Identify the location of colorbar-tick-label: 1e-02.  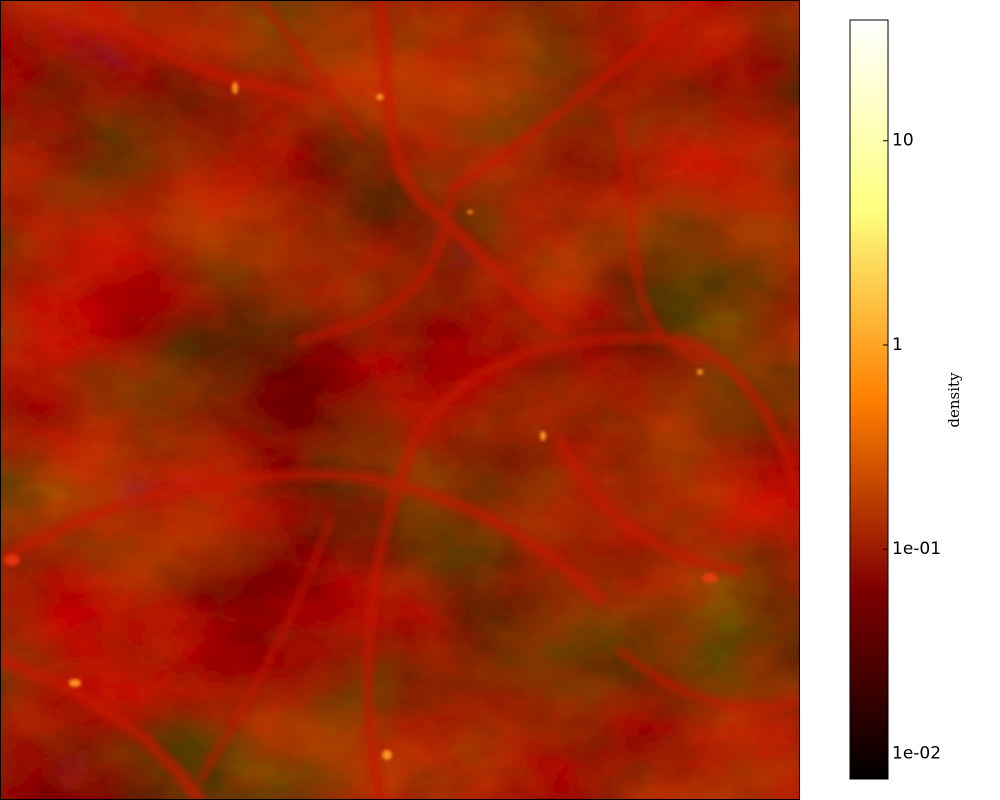
(916, 753).